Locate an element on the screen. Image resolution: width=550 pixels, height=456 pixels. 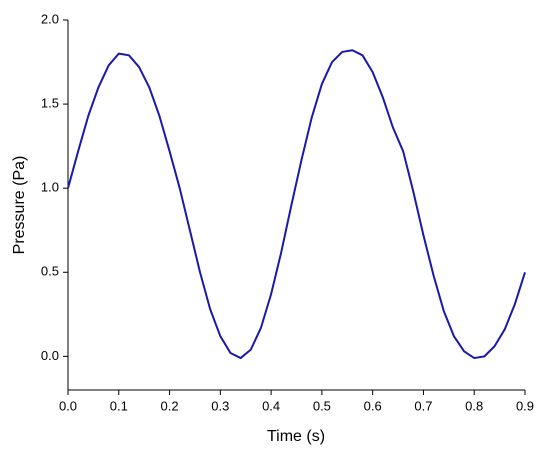
x-axis-title: Time (s) is located at coordinates (296, 436).